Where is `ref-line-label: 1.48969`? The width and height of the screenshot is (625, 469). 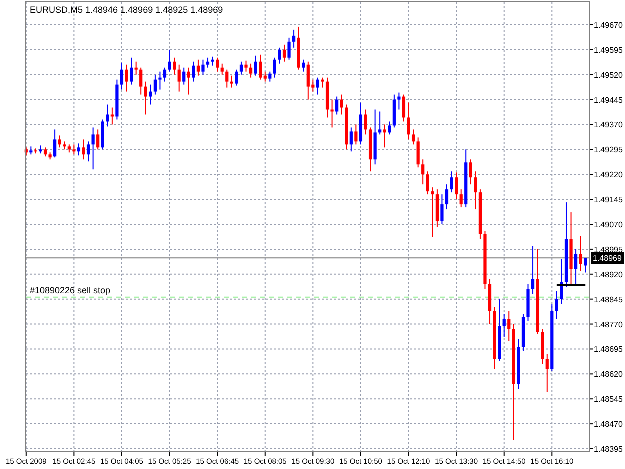 ref-line-label: 1.48969 is located at coordinates (607, 259).